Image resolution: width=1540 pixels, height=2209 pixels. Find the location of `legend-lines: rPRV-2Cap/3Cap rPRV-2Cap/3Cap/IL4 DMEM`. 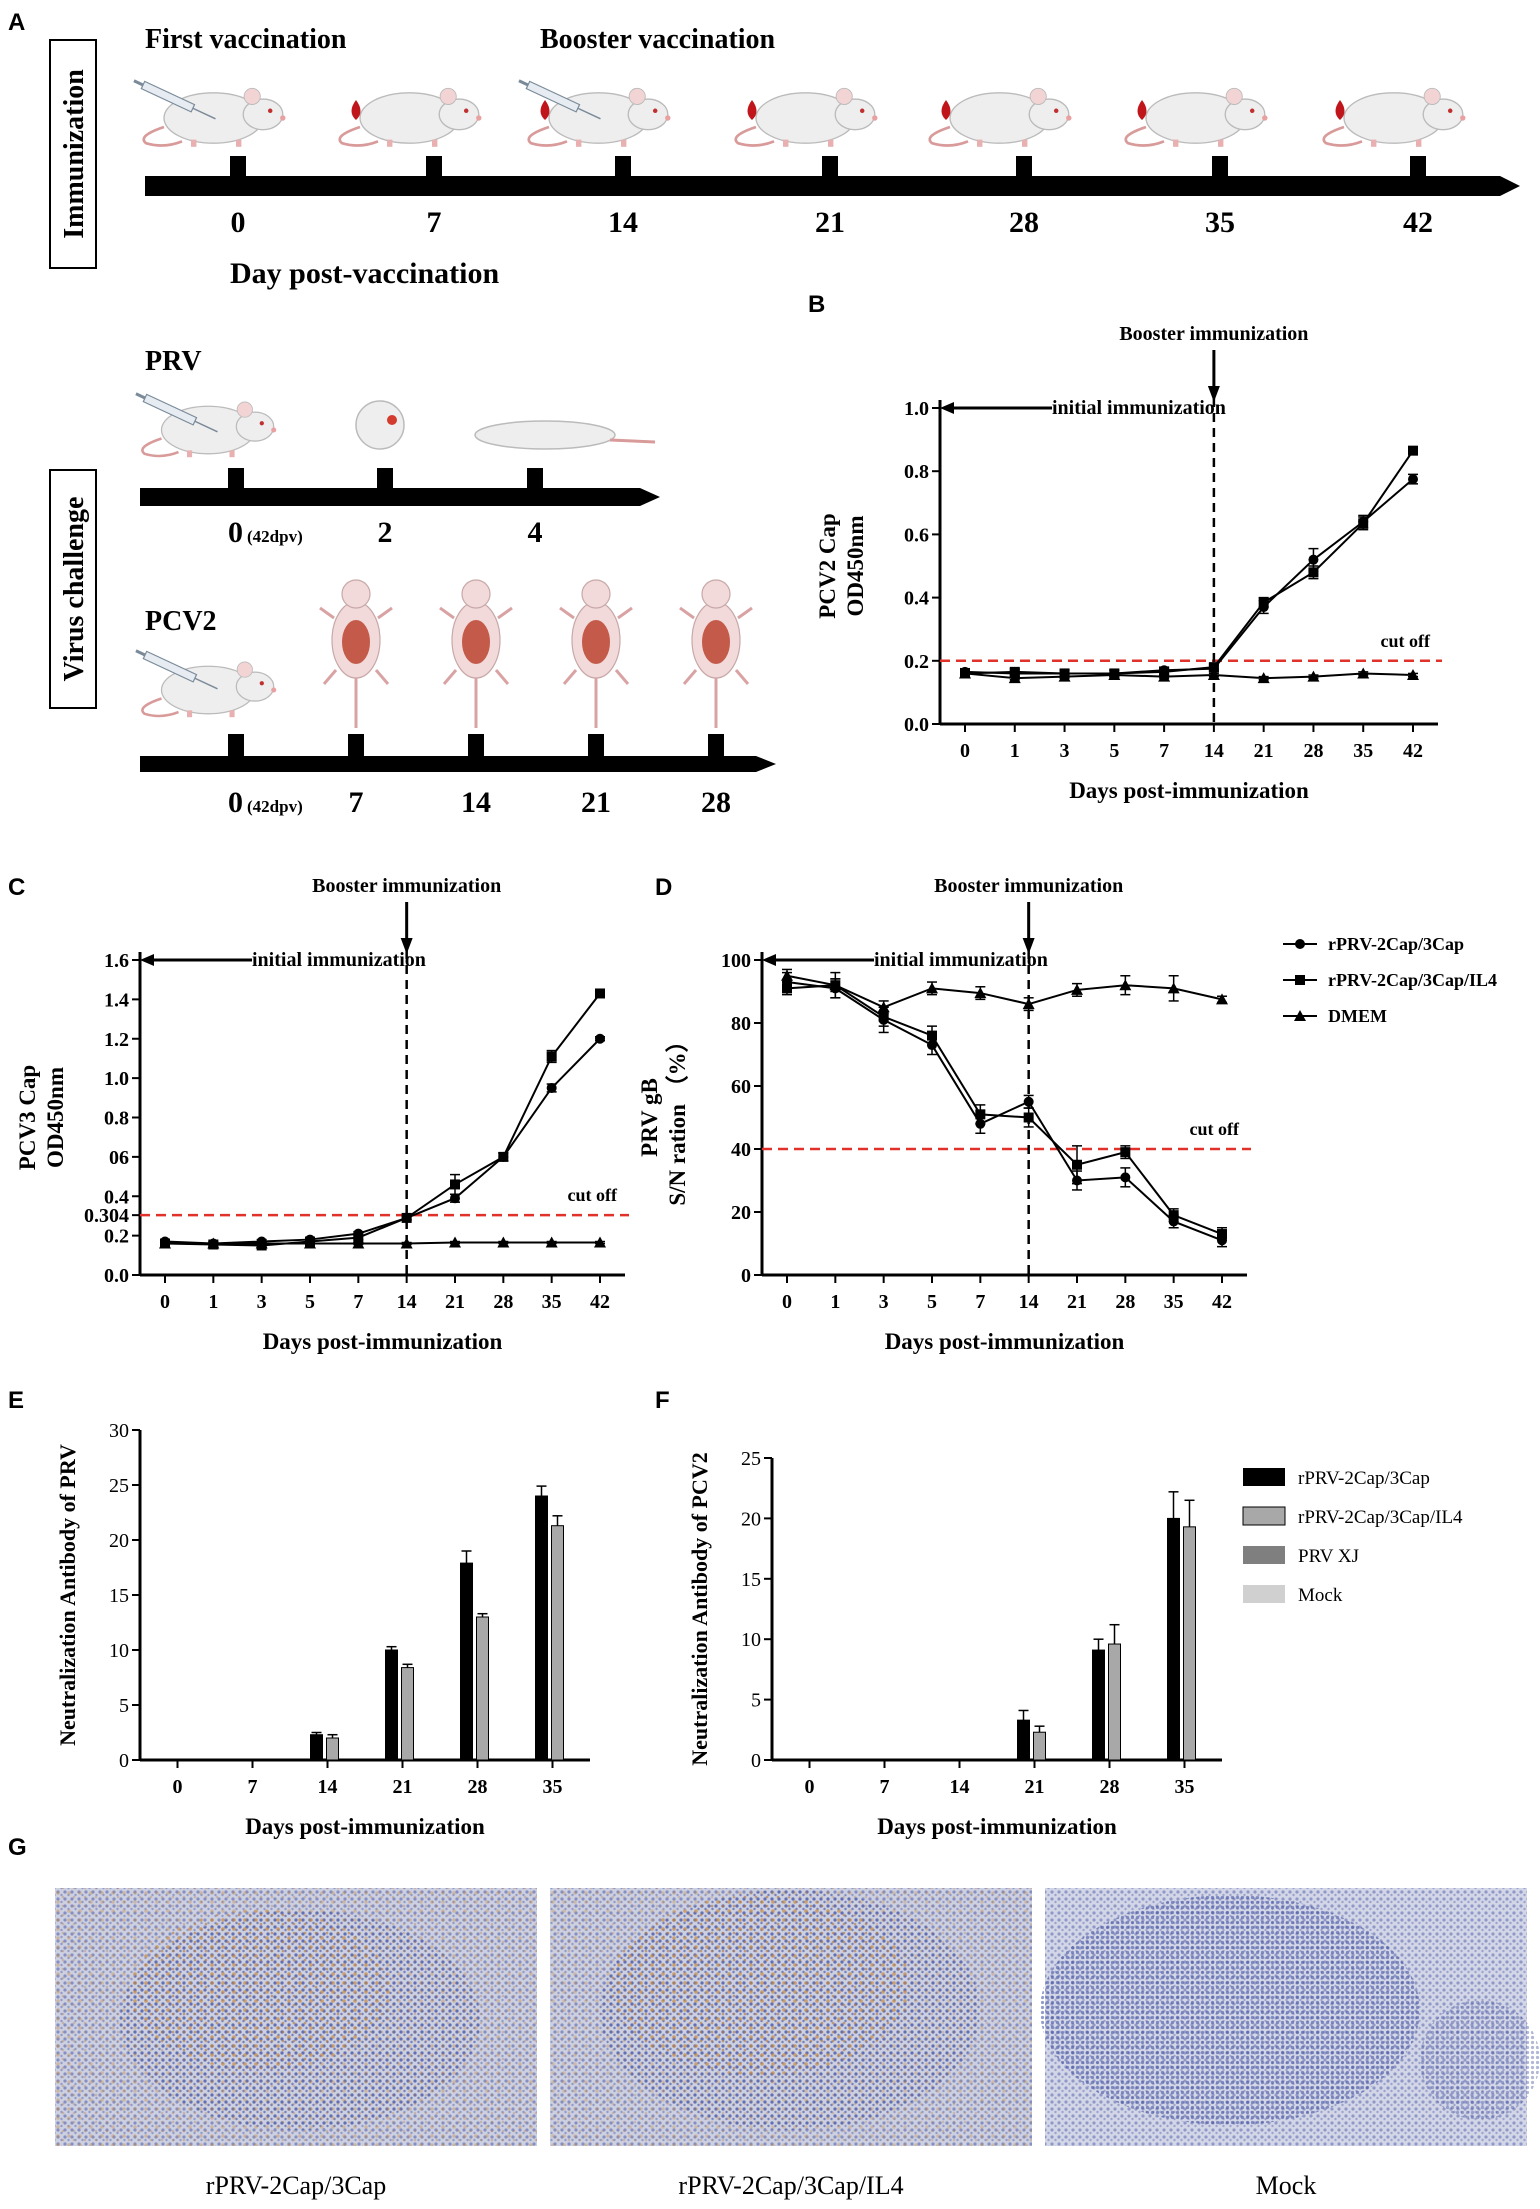

legend-lines: rPRV-2Cap/3Cap rPRV-2Cap/3Cap/IL4 DMEM is located at coordinates (1390, 980).